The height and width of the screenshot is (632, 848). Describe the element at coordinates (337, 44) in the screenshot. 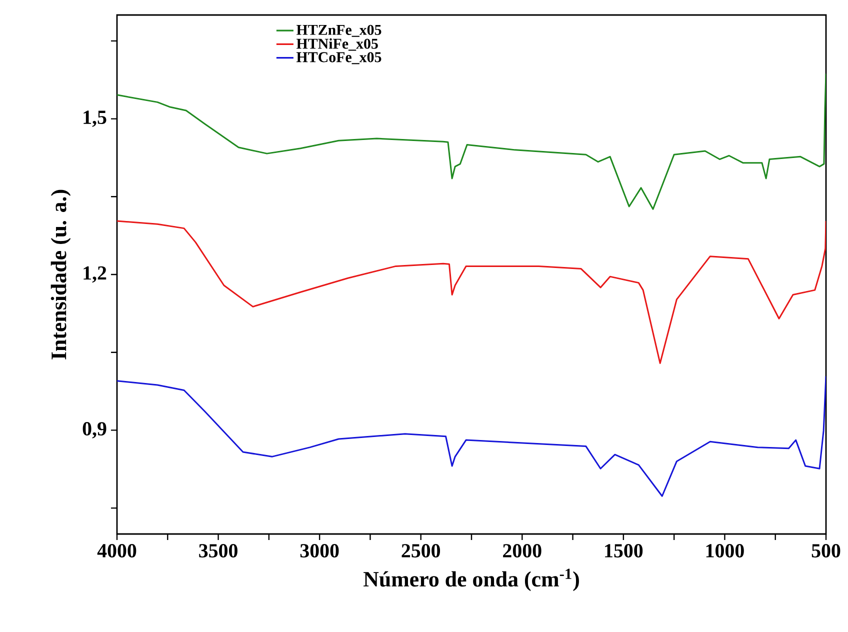

I see `legend-label: HTNiFe_x05` at that location.